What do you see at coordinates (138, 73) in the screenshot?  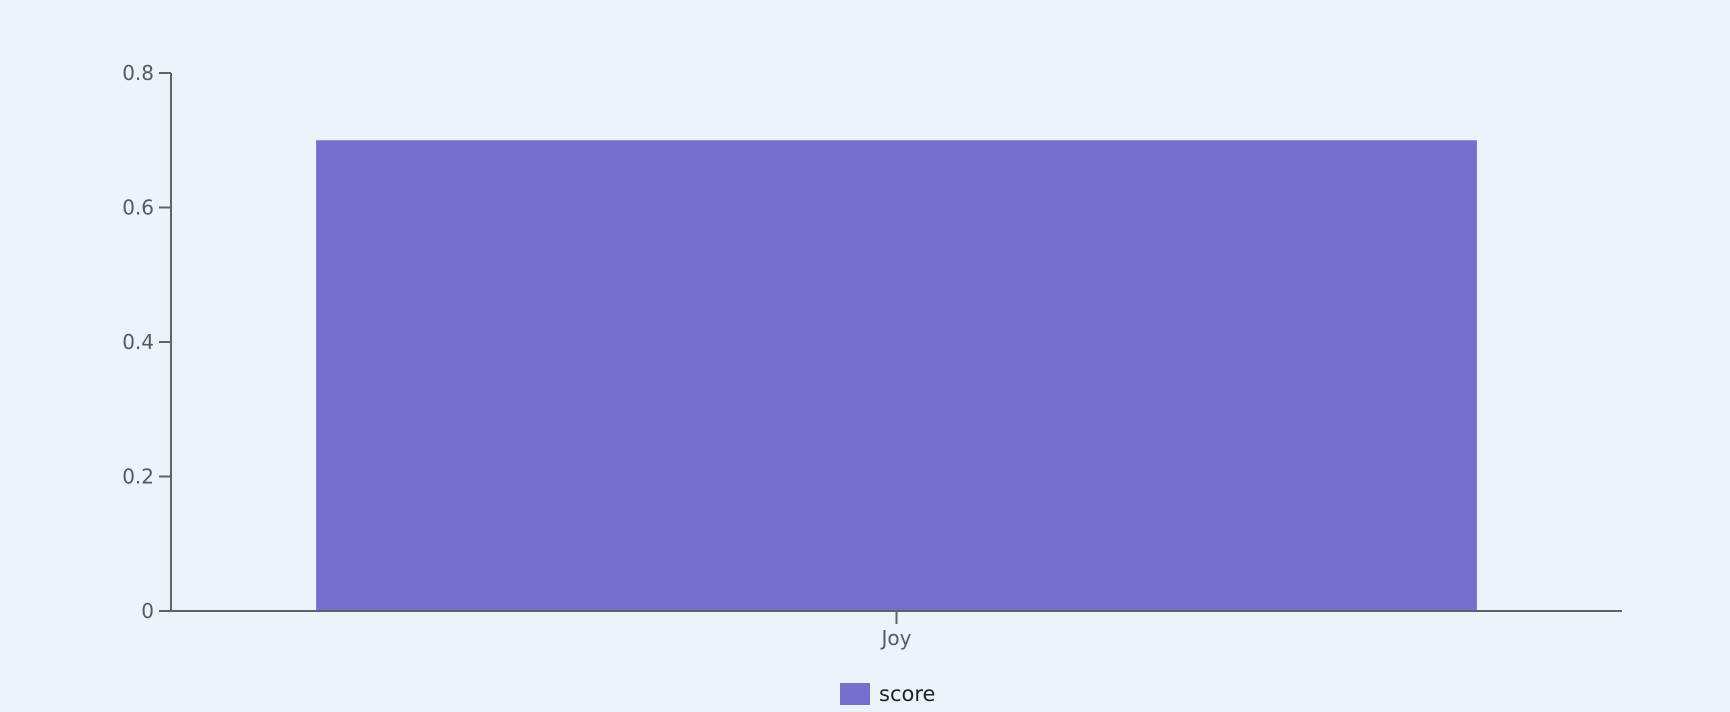 I see `y-tick-label: 0.8` at bounding box center [138, 73].